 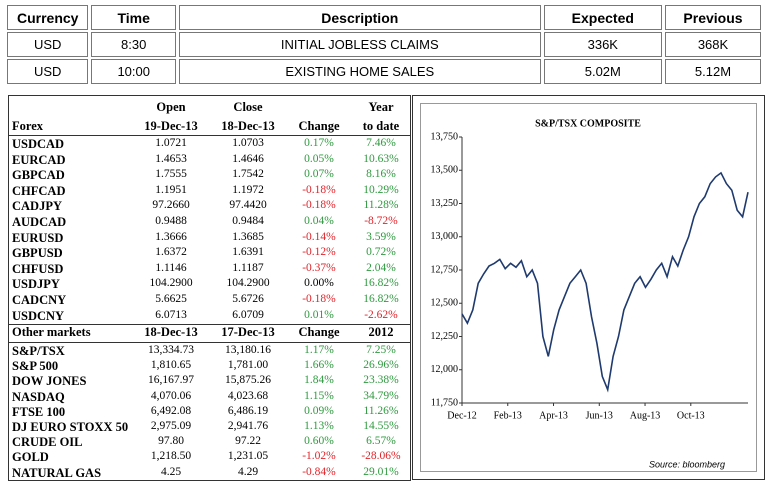 What do you see at coordinates (37, 206) in the screenshot?
I see `row-label: CADJPY` at bounding box center [37, 206].